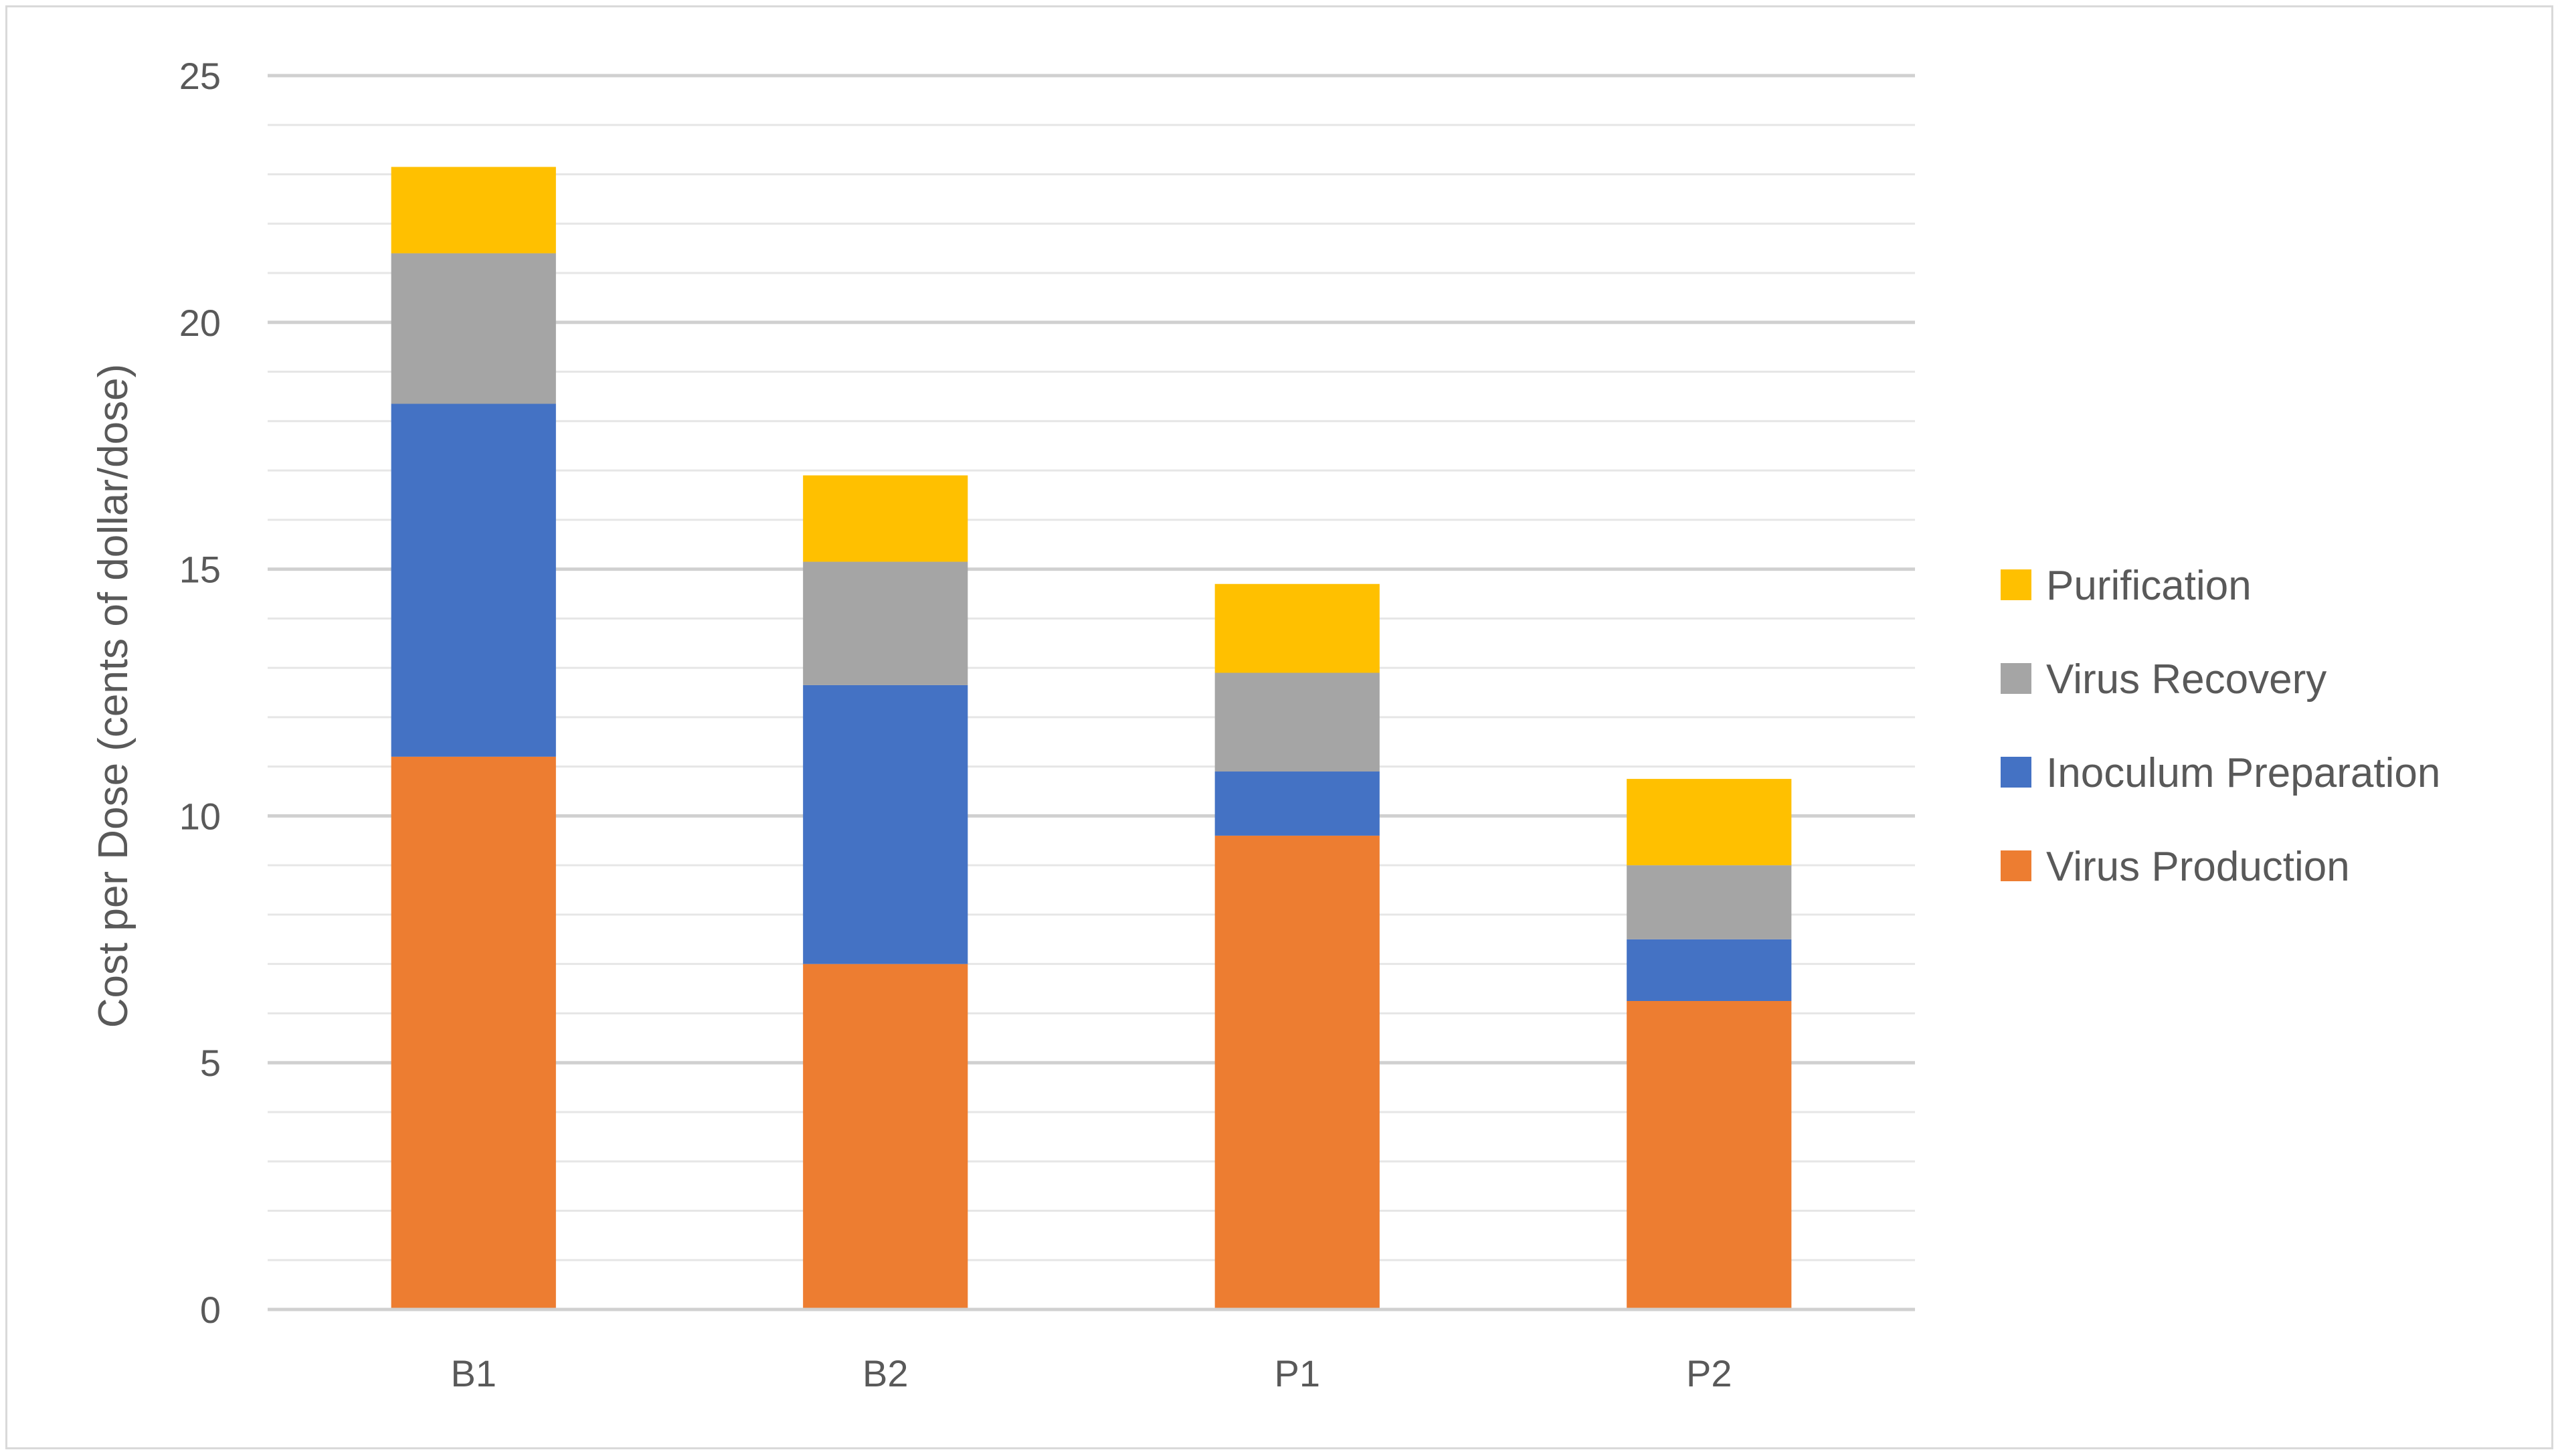  What do you see at coordinates (886, 1373) in the screenshot?
I see `x-tick-label: B2` at bounding box center [886, 1373].